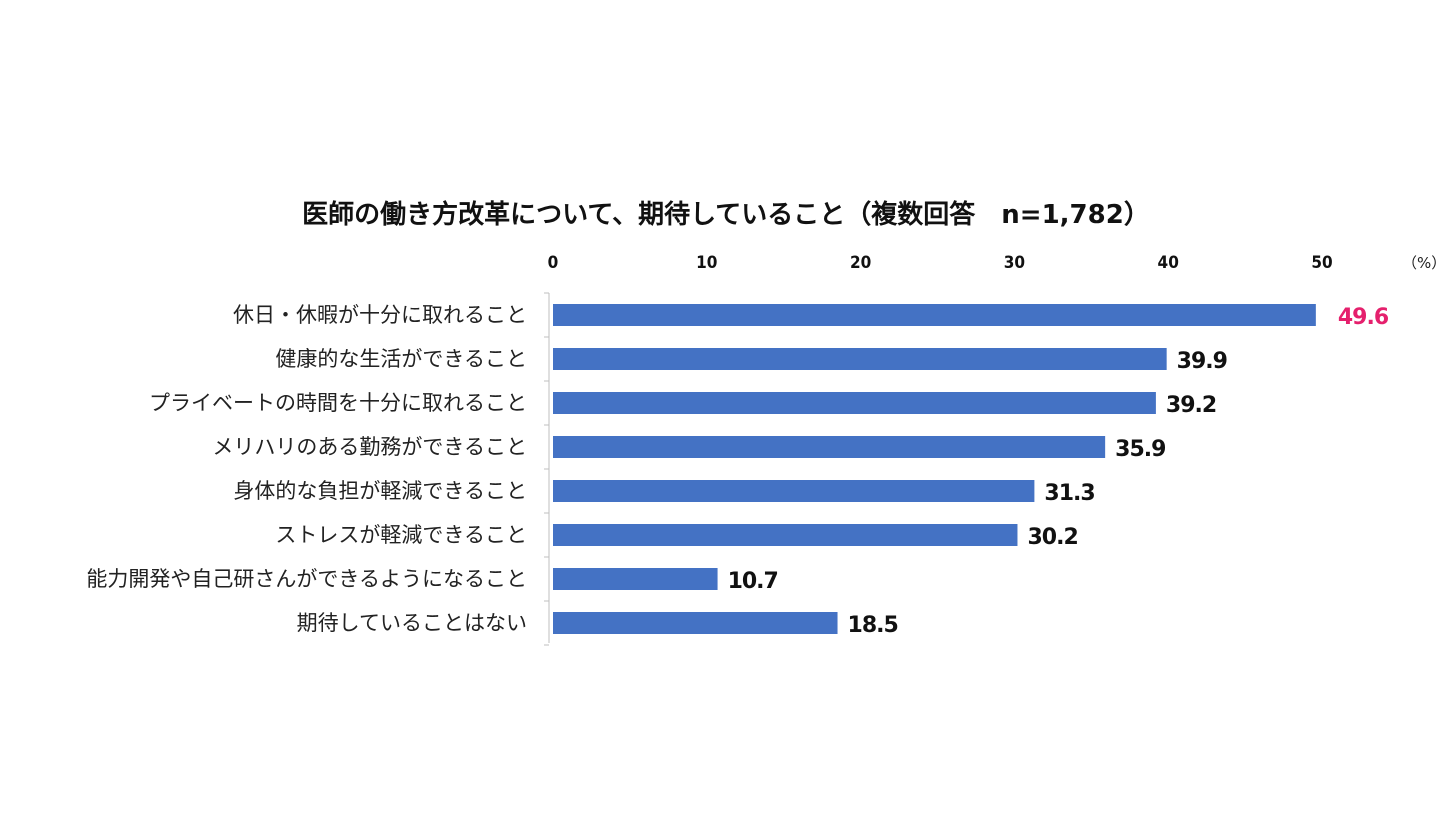  I want to click on x-tick-label: 10, so click(706, 263).